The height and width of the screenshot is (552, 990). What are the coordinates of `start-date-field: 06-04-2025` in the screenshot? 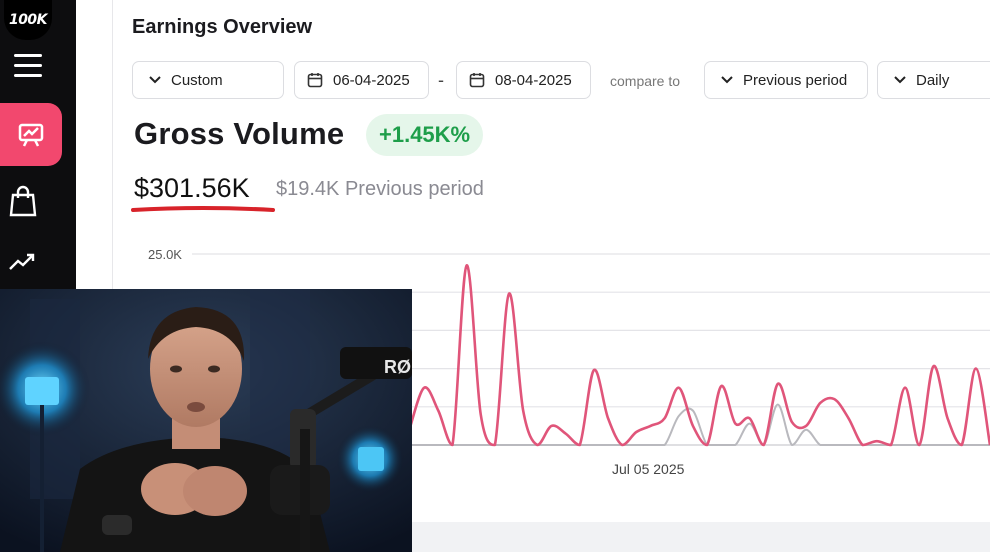 It's located at (361, 80).